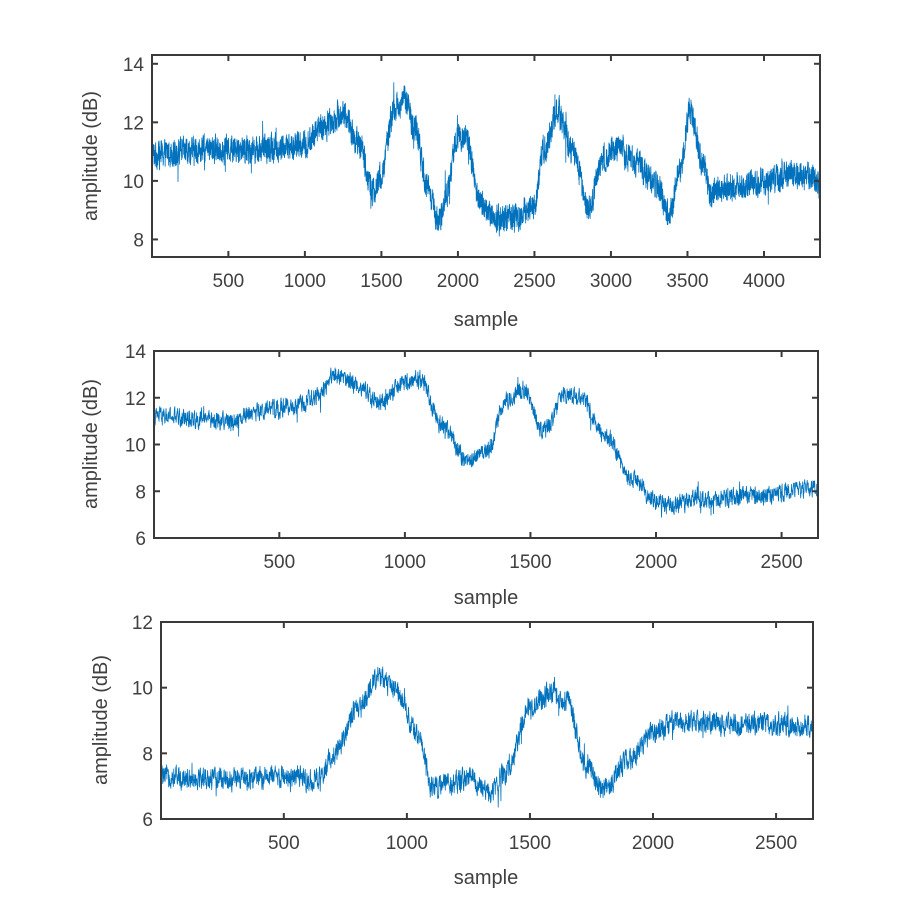  Describe the element at coordinates (687, 281) in the screenshot. I see `x-tick-label: 3500` at that location.